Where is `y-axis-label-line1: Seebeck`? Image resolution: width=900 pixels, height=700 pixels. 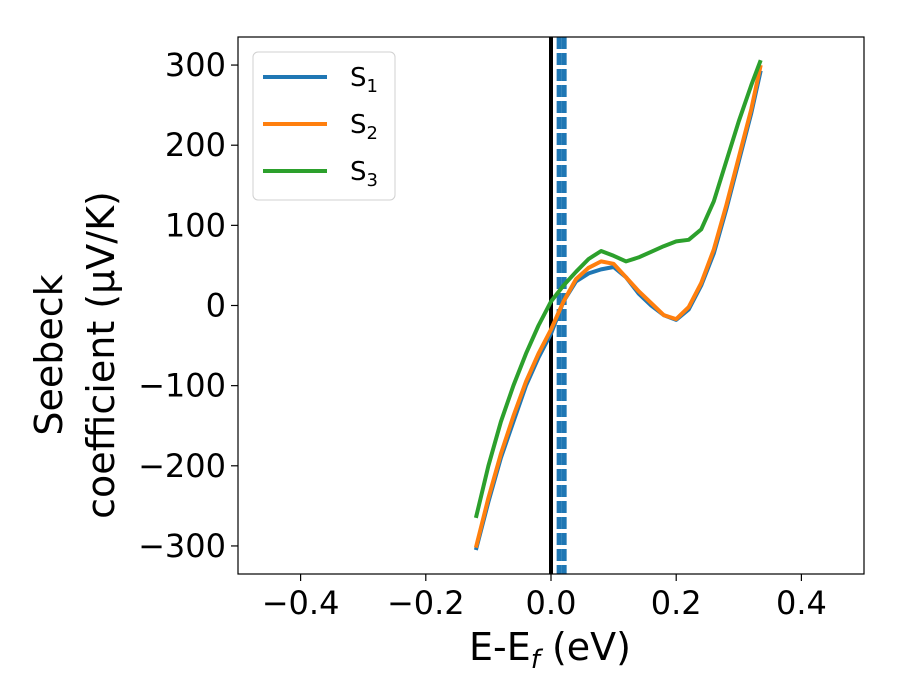 y-axis-label-line1: Seebeck is located at coordinates (49, 354).